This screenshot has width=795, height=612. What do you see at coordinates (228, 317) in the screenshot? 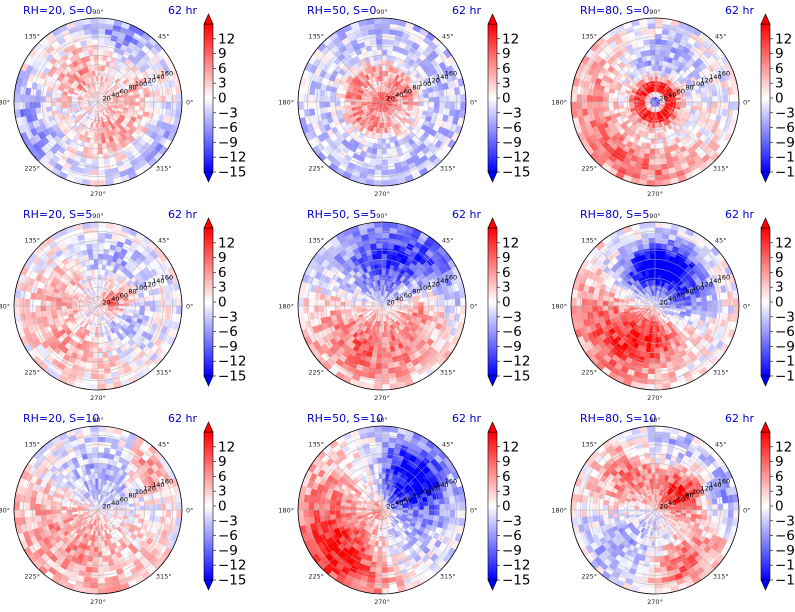
I see `colorbar-tick-label: −3` at bounding box center [228, 317].